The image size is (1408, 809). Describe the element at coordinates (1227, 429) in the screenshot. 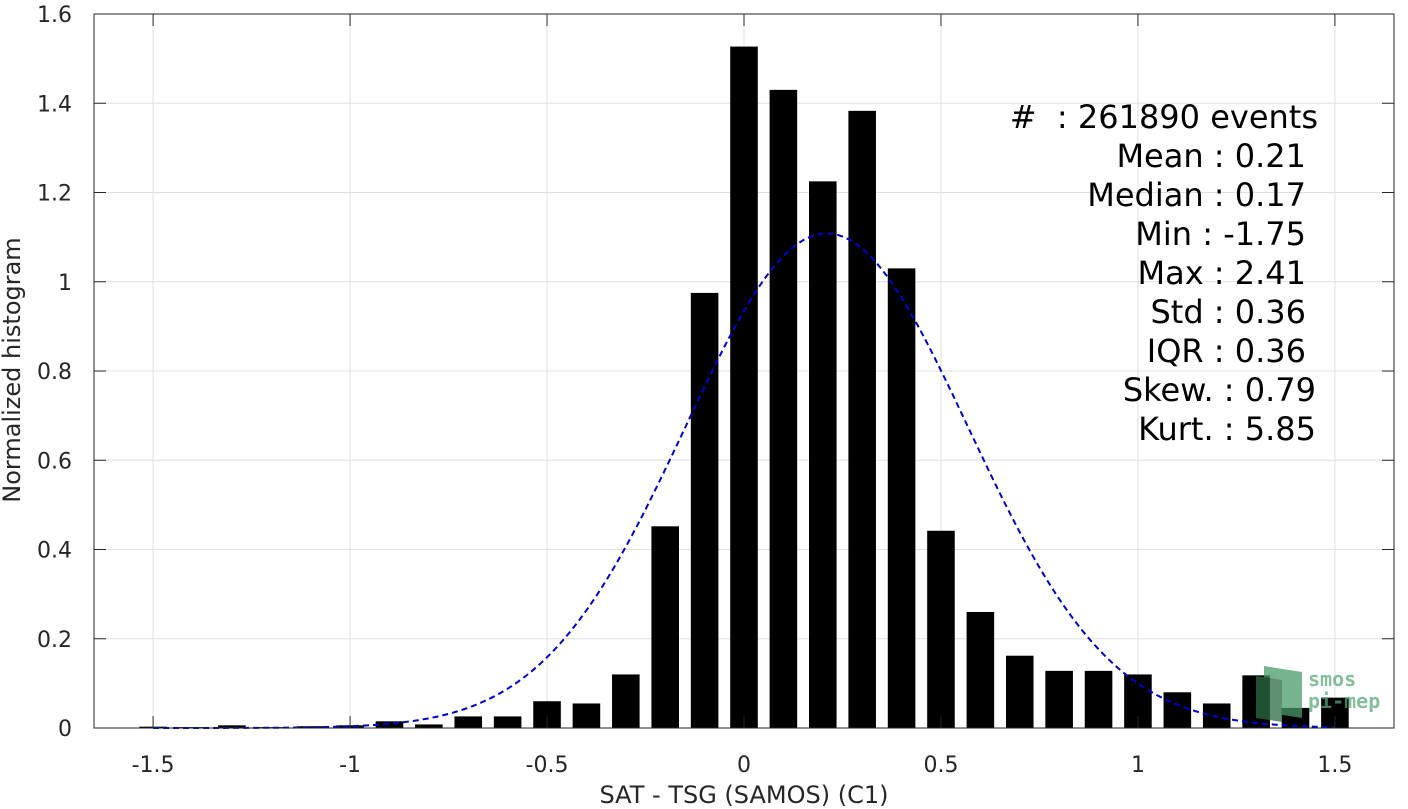

I see `stat-kurt: Kurt. : 5.85` at that location.